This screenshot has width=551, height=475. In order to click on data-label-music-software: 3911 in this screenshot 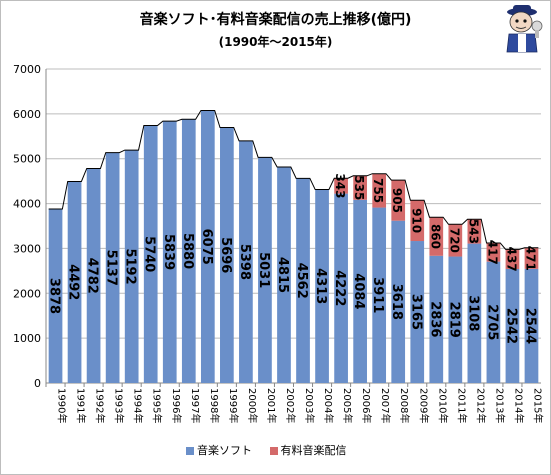, I will do `click(377, 295)`.